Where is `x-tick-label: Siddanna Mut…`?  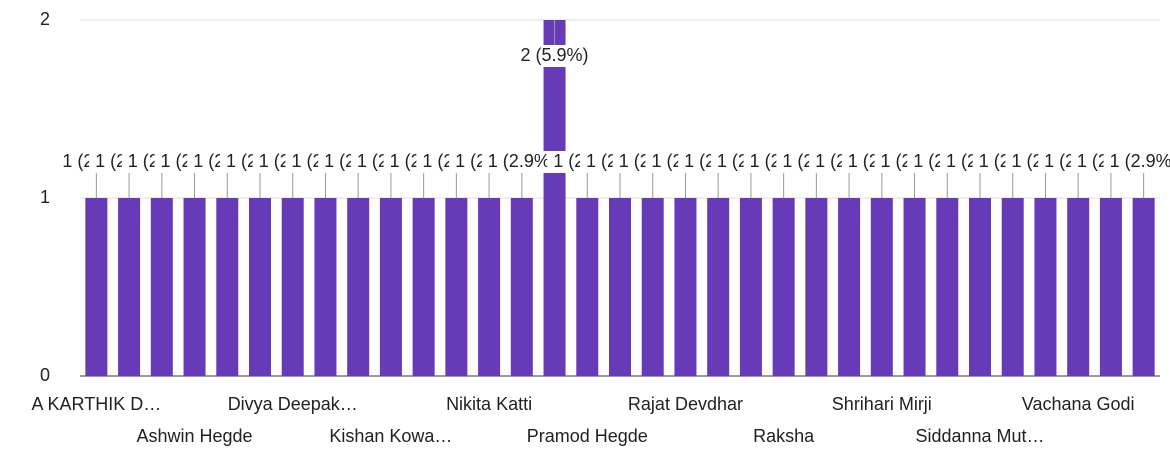 x-tick-label: Siddanna Mut… is located at coordinates (979, 436).